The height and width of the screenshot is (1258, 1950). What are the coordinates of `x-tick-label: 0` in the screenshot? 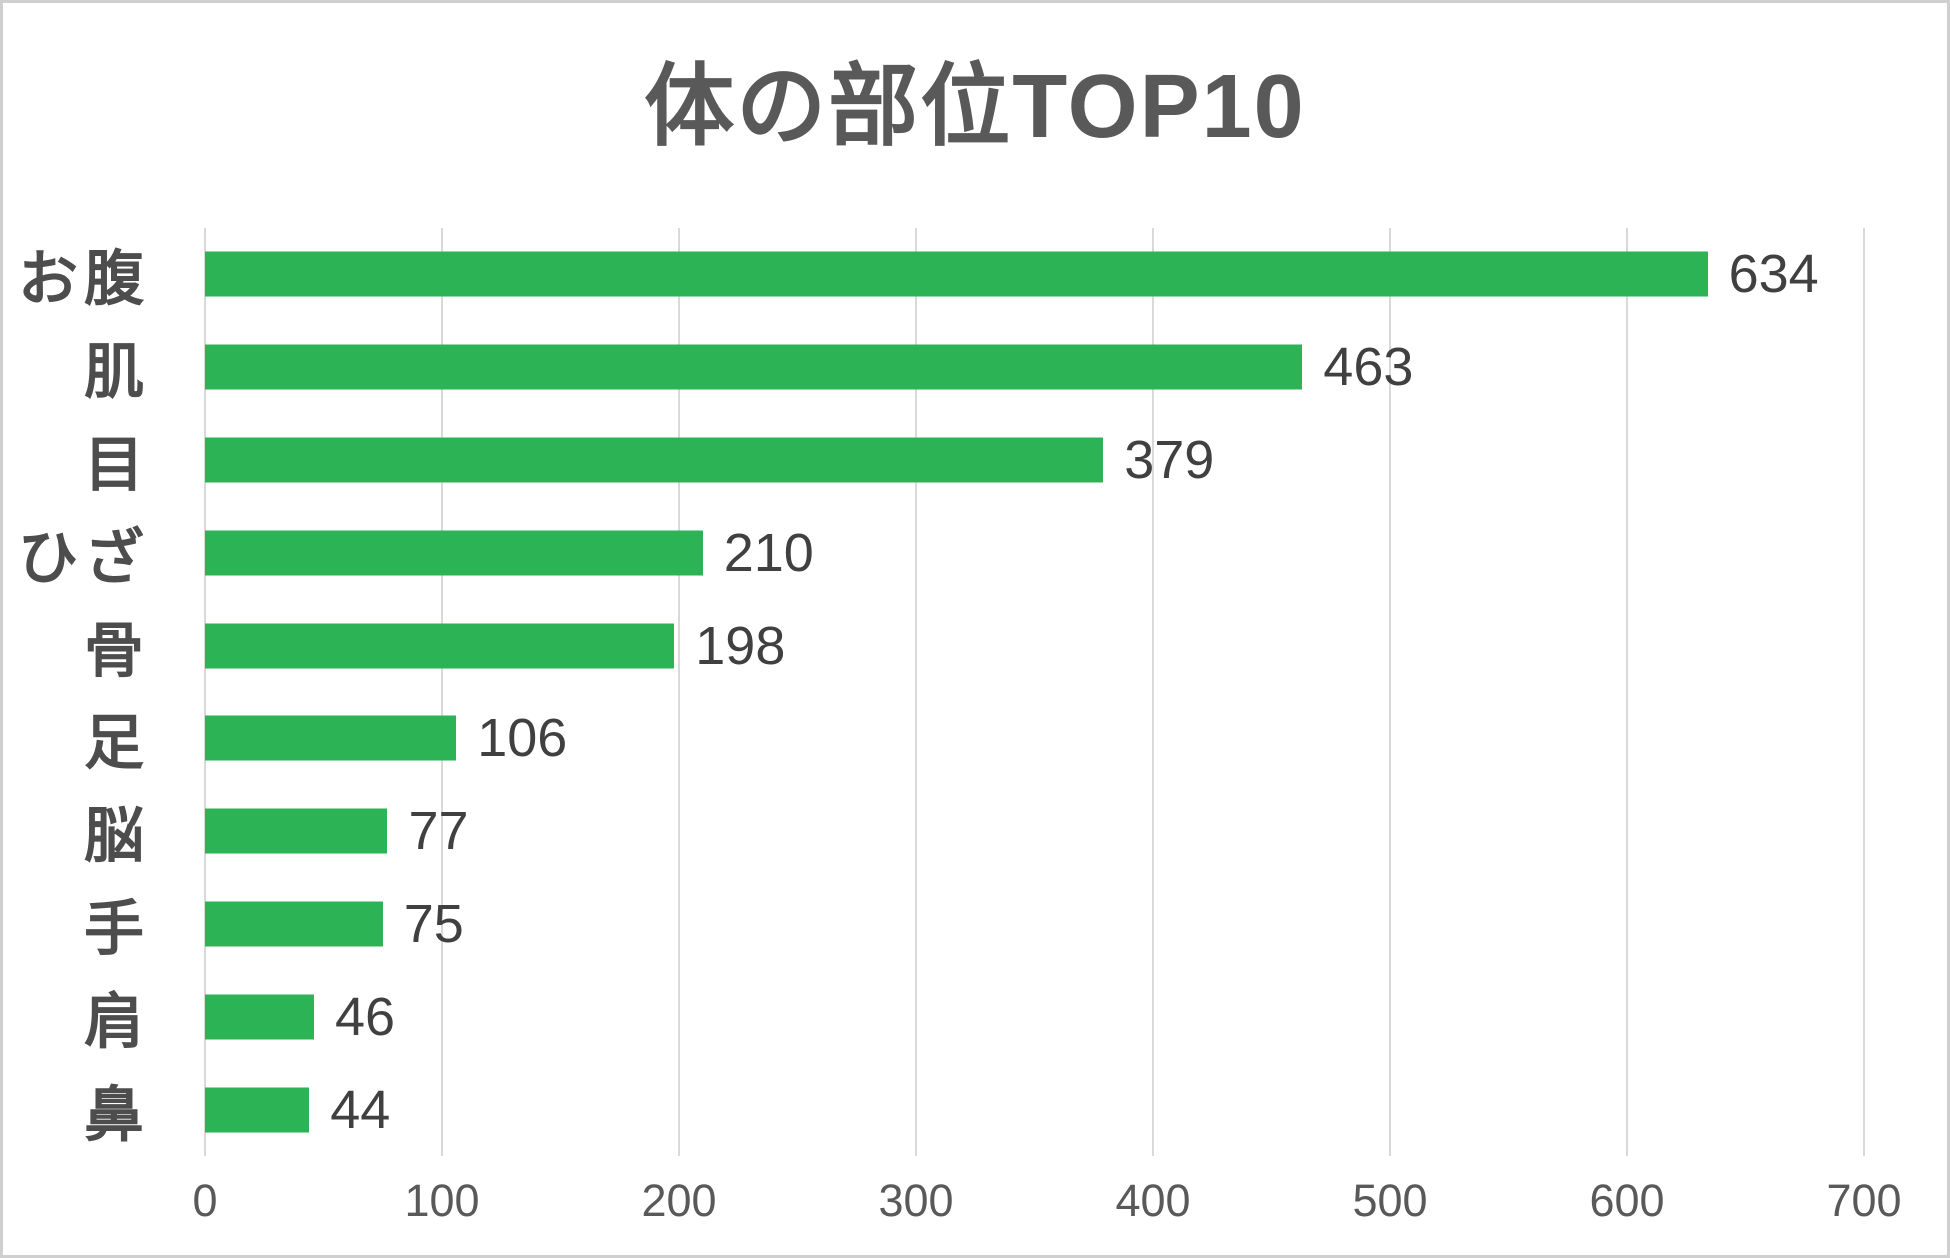 It's located at (205, 1200).